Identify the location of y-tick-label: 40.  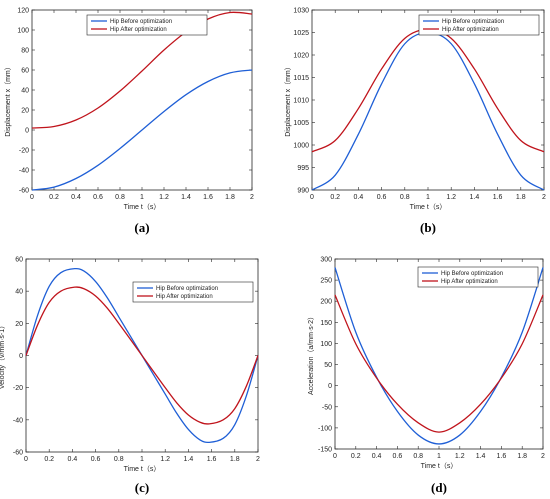
(25, 91).